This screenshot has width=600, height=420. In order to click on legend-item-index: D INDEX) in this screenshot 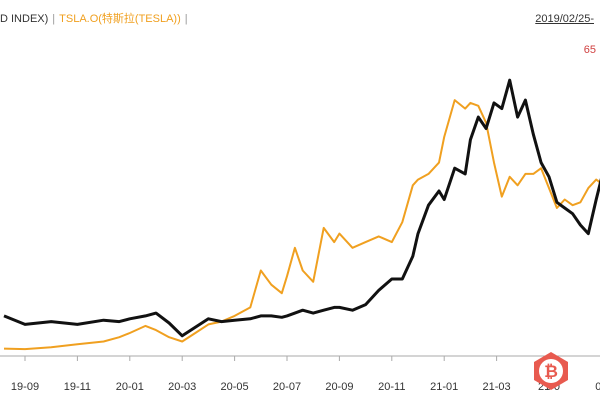, I will do `click(24, 19)`.